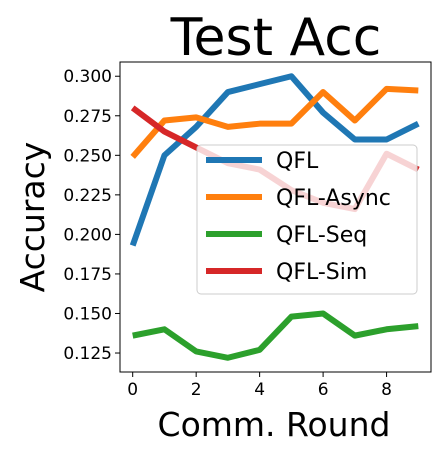 The width and height of the screenshot is (438, 451). What do you see at coordinates (87, 77) in the screenshot?
I see `y-tick-label-7: 0.300` at bounding box center [87, 77].